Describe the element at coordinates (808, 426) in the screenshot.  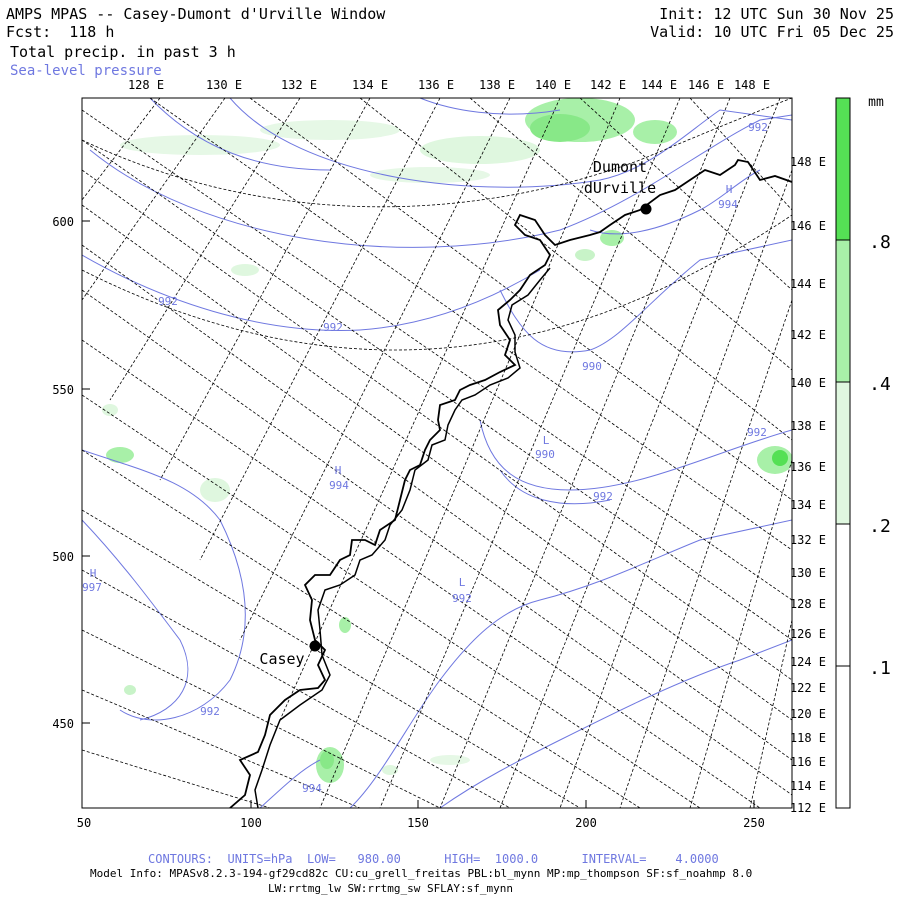
I see `right-lon-label: 138 E` at that location.